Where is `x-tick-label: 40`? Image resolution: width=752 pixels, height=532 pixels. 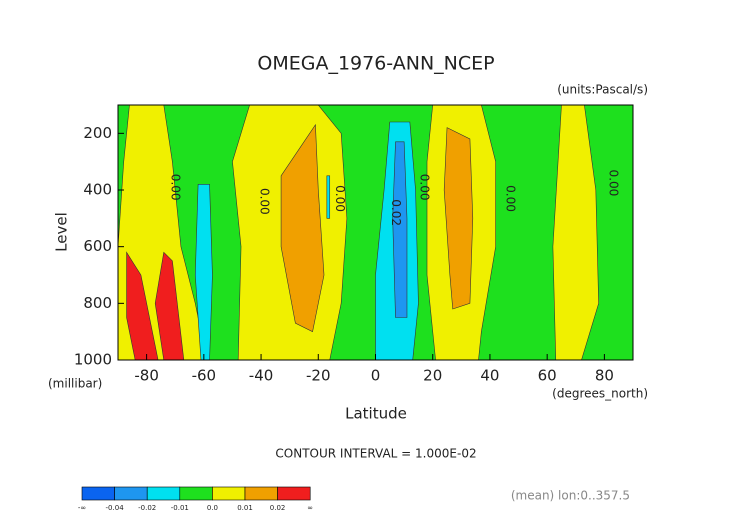 x-tick-label: 40 is located at coordinates (489, 376).